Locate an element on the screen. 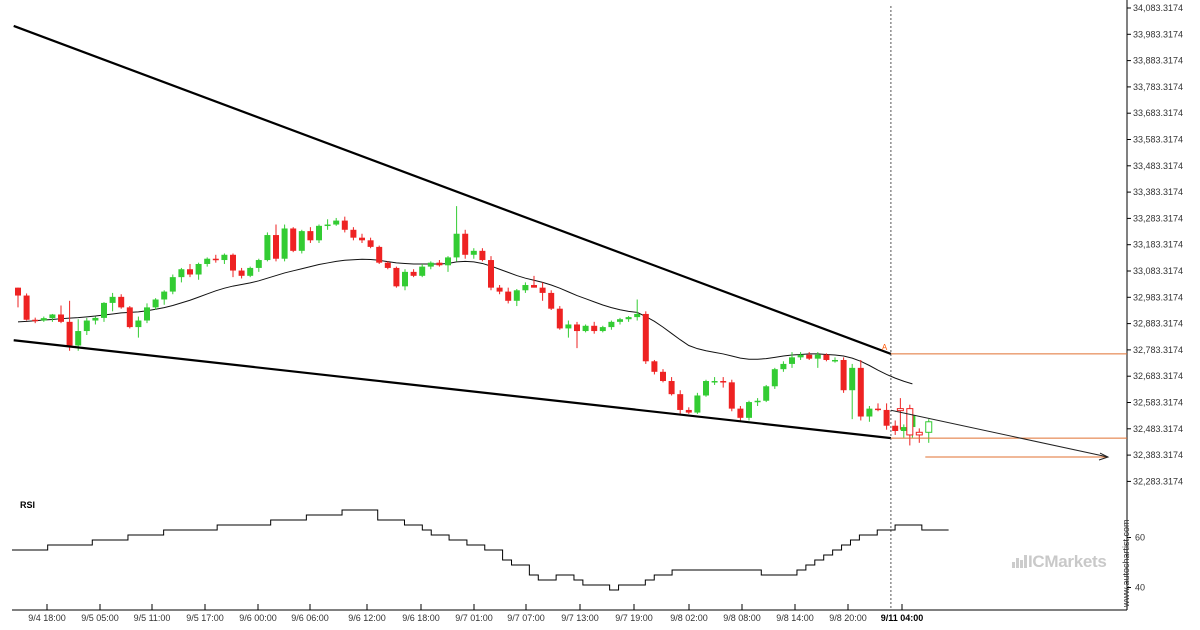 This screenshot has width=1200, height=630. x-tick-label: 9/6 06:00 is located at coordinates (310, 618).